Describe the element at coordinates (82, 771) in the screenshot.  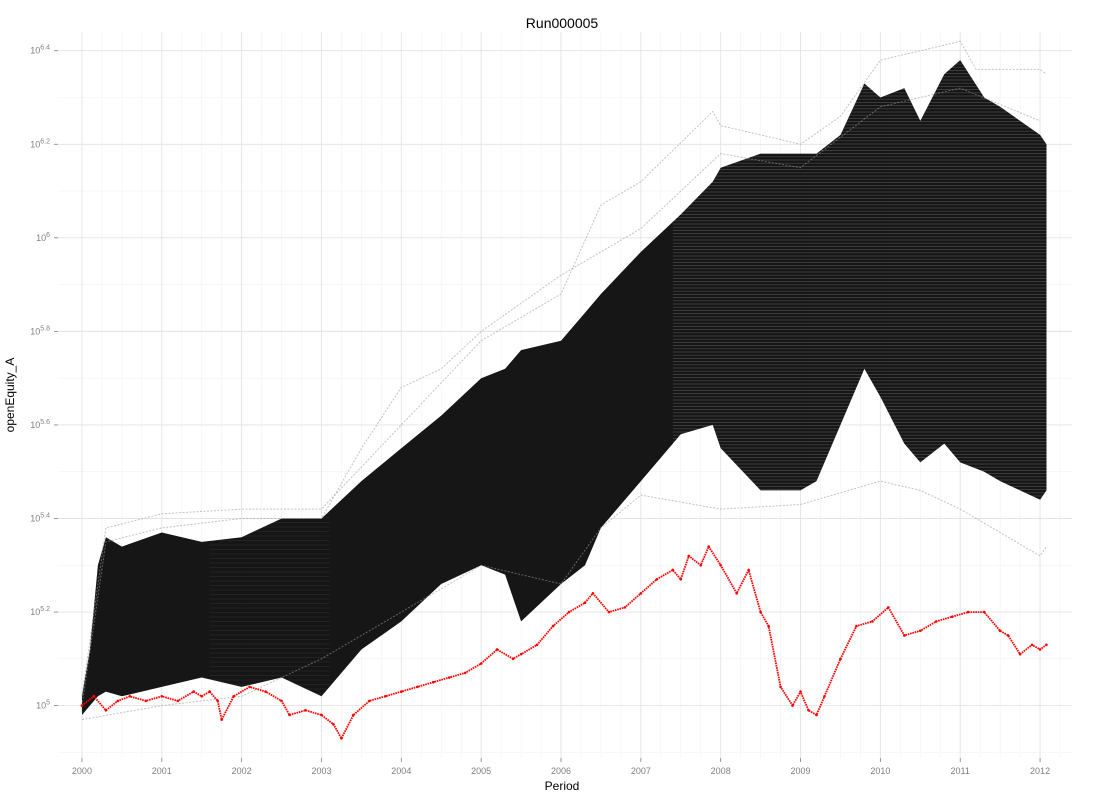
I see `x-tick-label: 2000` at that location.